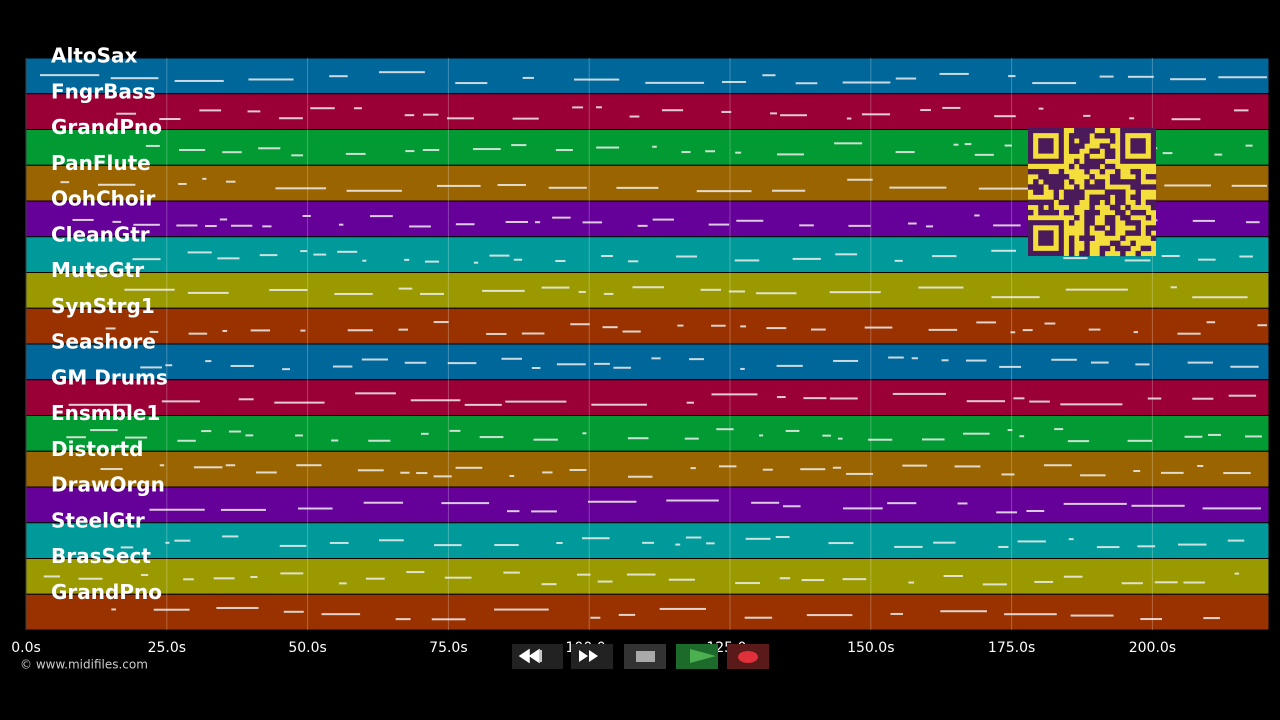 The height and width of the screenshot is (720, 1280). What do you see at coordinates (647, 612) in the screenshot?
I see `track-lane` at bounding box center [647, 612].